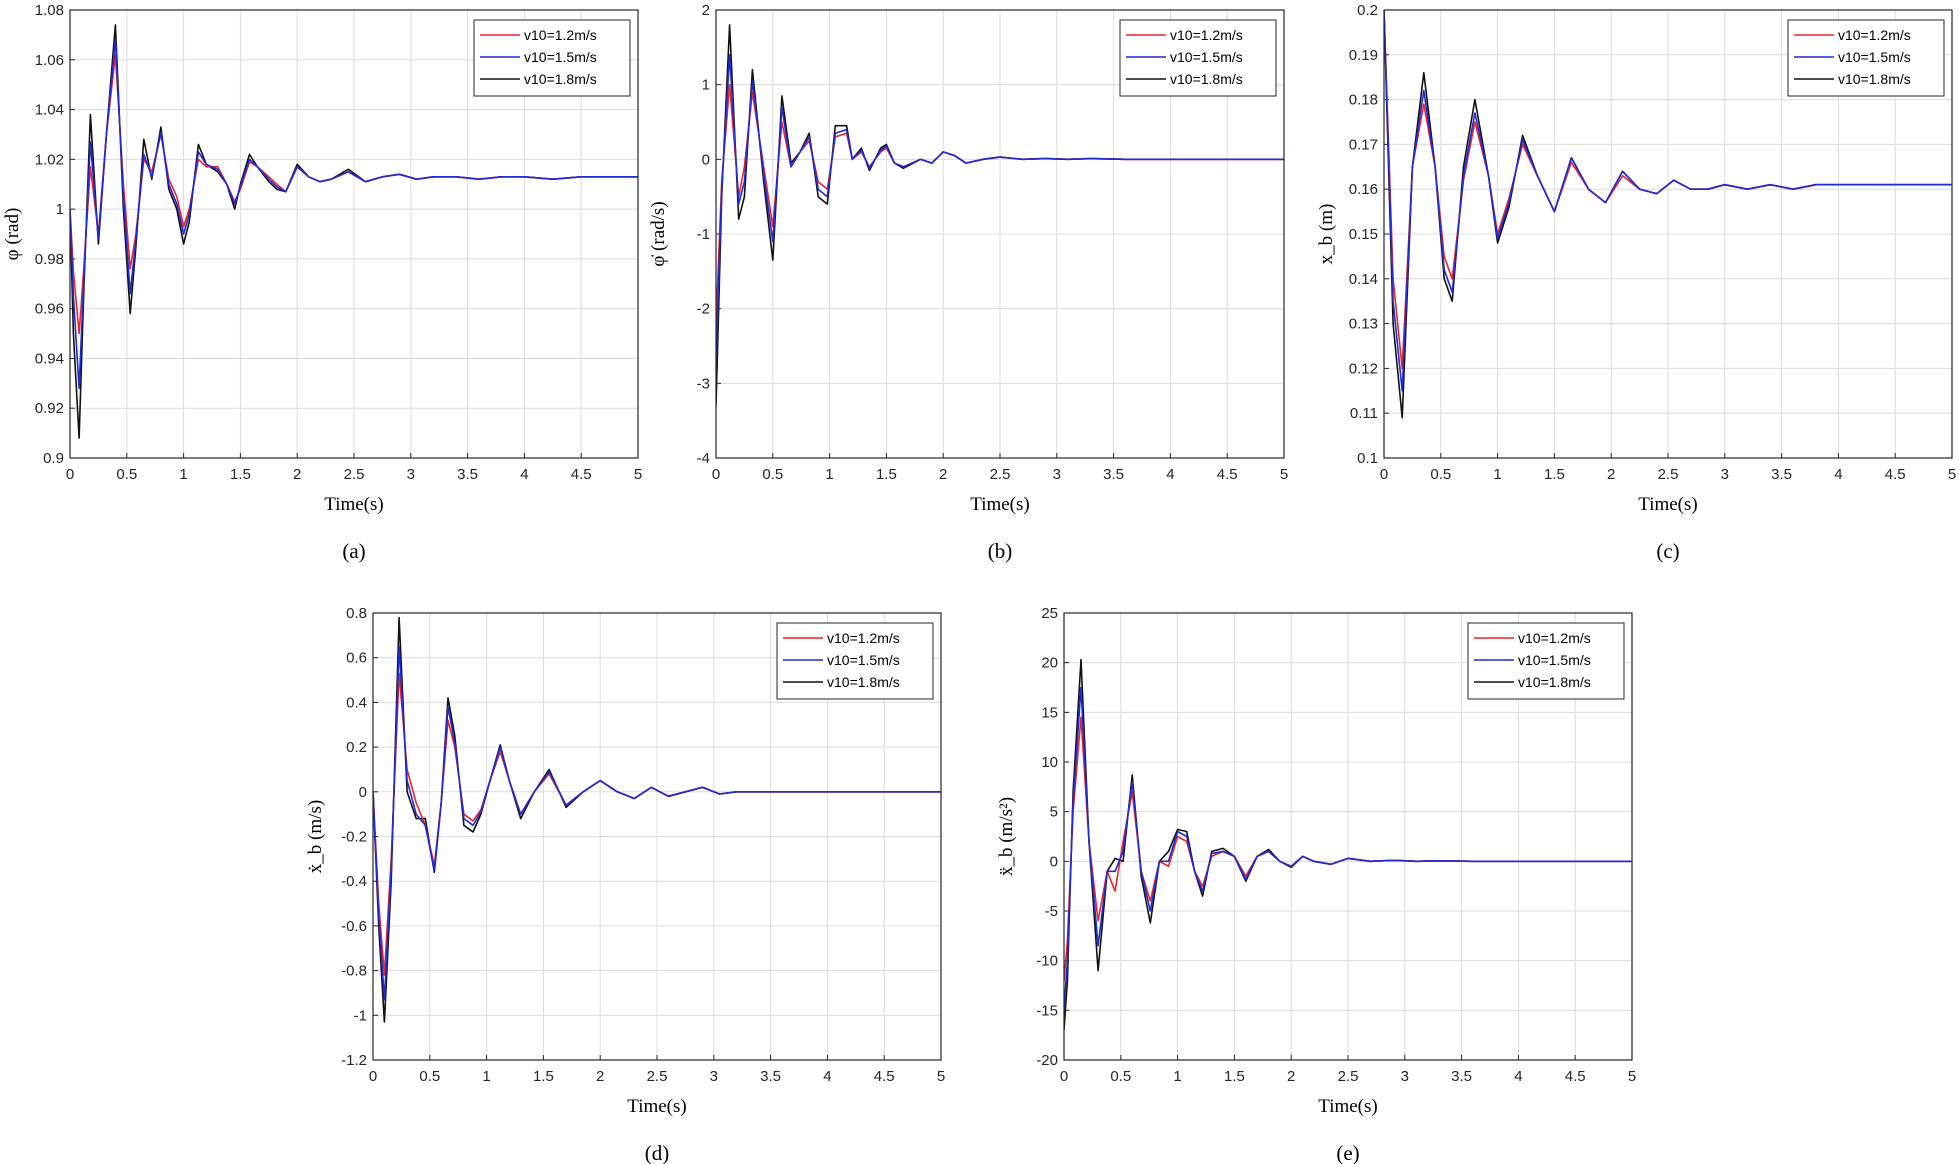 The height and width of the screenshot is (1164, 1959). Describe the element at coordinates (354, 881) in the screenshot. I see `y-tick-label: -0.4` at that location.